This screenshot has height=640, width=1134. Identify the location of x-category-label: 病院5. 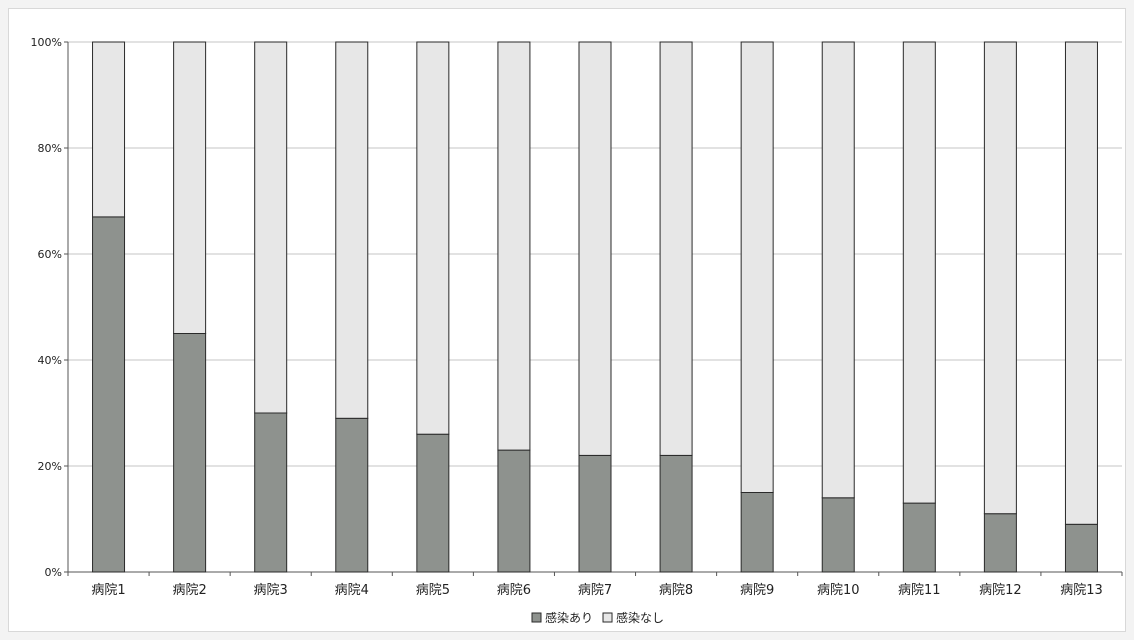
(433, 590).